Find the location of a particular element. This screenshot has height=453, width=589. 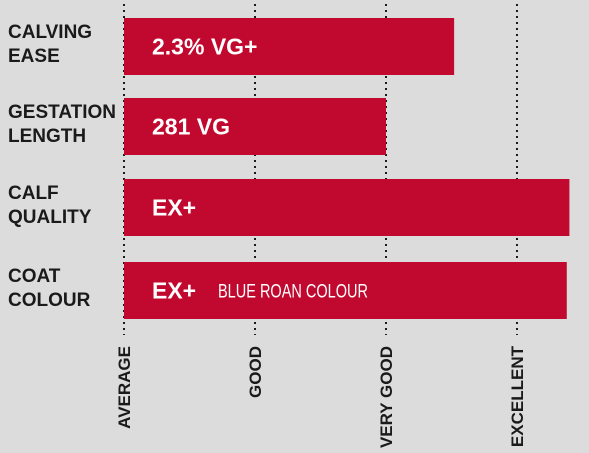

bar-note-label: BLUE ROAN COLOUR is located at coordinates (293, 292).